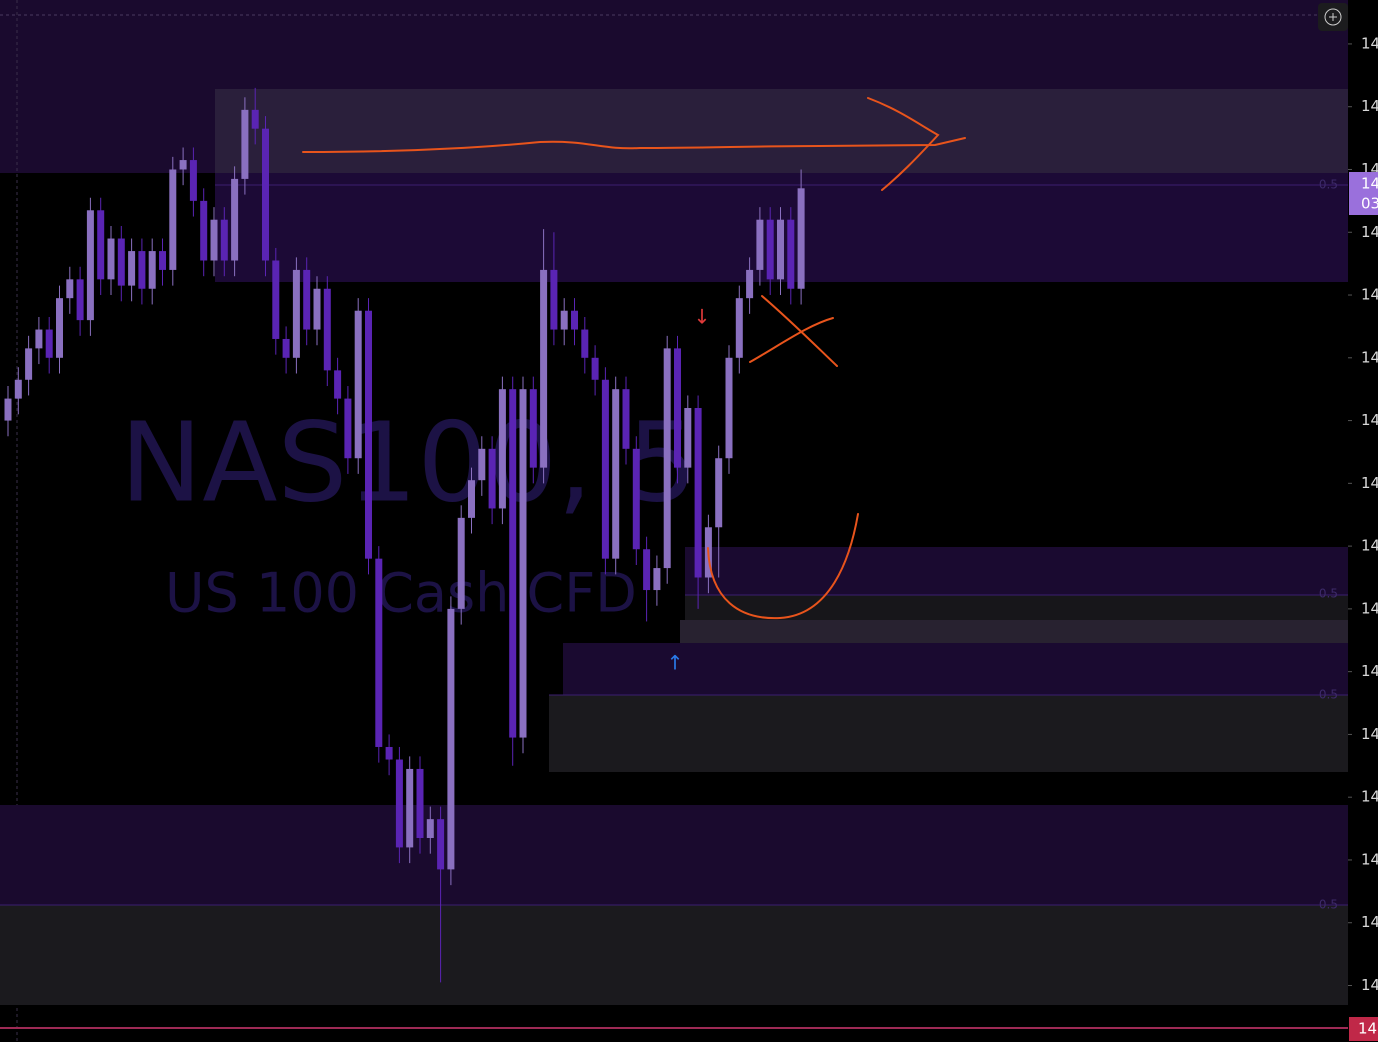 The image size is (1378, 1042). What do you see at coordinates (401, 593) in the screenshot?
I see `watermark-description: US 100 Cash CFD` at bounding box center [401, 593].